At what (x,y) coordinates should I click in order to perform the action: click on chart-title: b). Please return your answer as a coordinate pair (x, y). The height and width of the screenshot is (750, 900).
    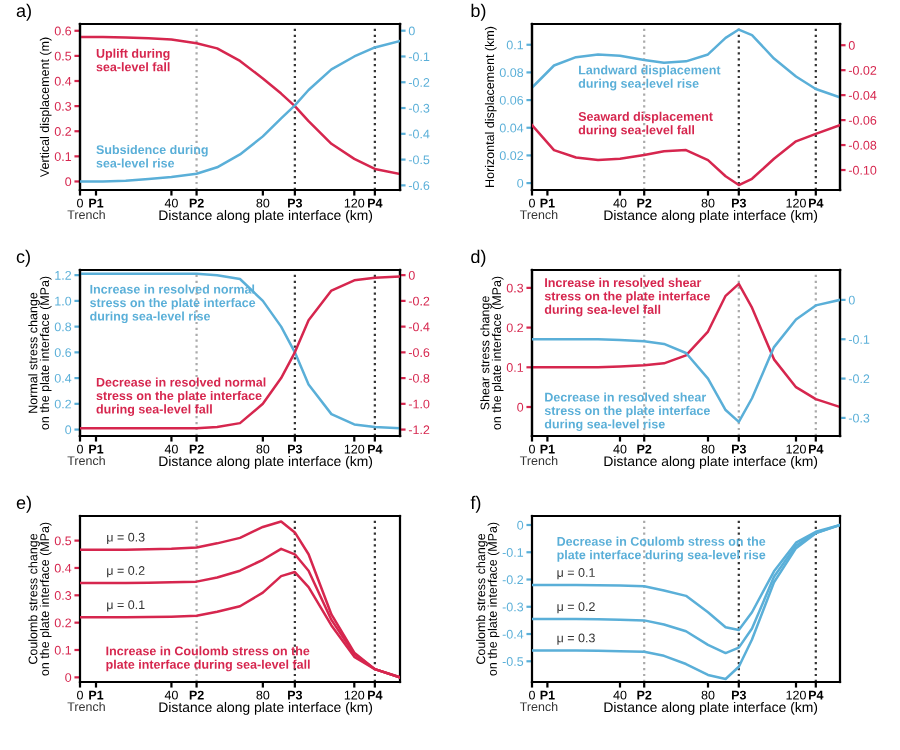
    Looking at the image, I should click on (478, 12).